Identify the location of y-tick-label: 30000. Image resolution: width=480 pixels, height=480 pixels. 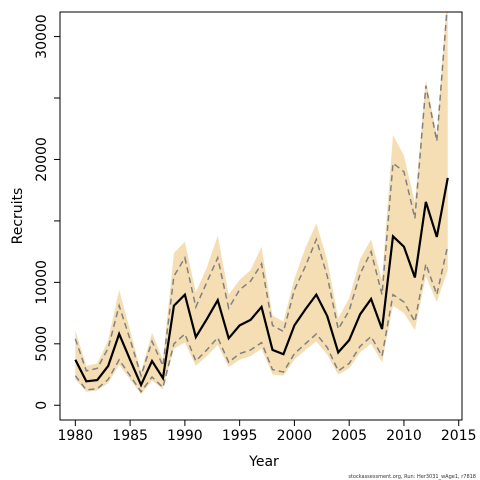
(42, 36).